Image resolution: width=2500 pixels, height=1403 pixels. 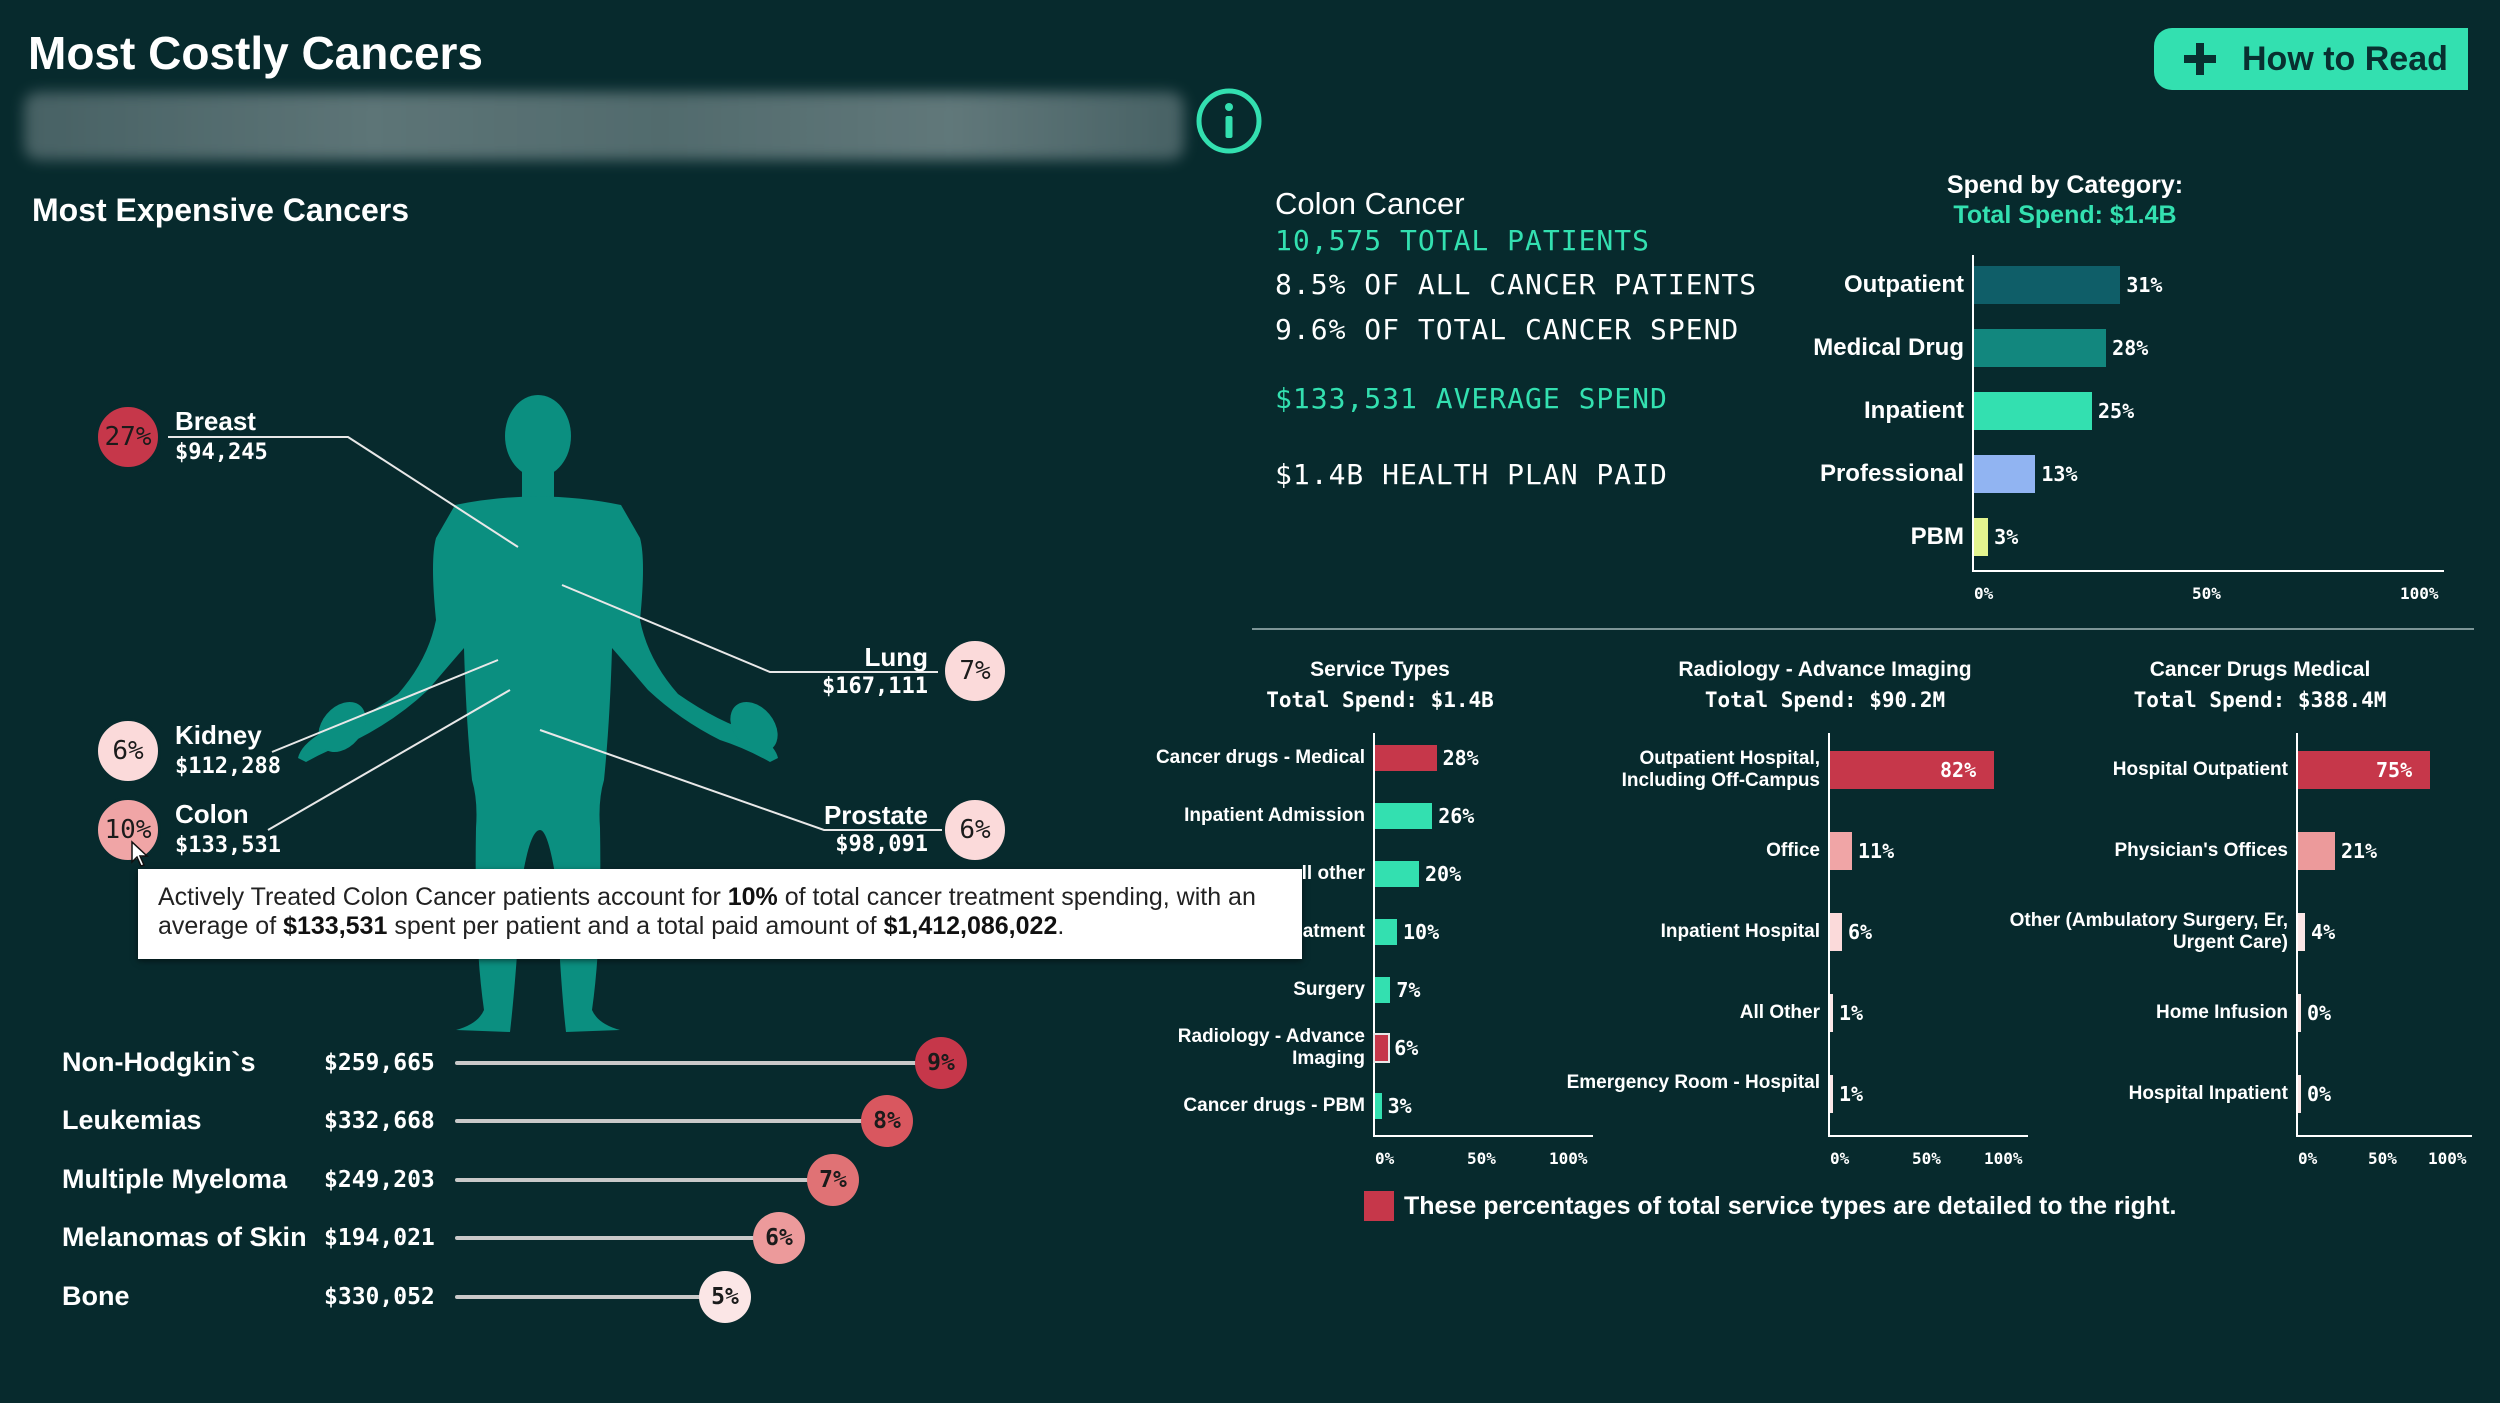 I want to click on category-label: Radiology - Advance Imaging, so click(x=1271, y=1047).